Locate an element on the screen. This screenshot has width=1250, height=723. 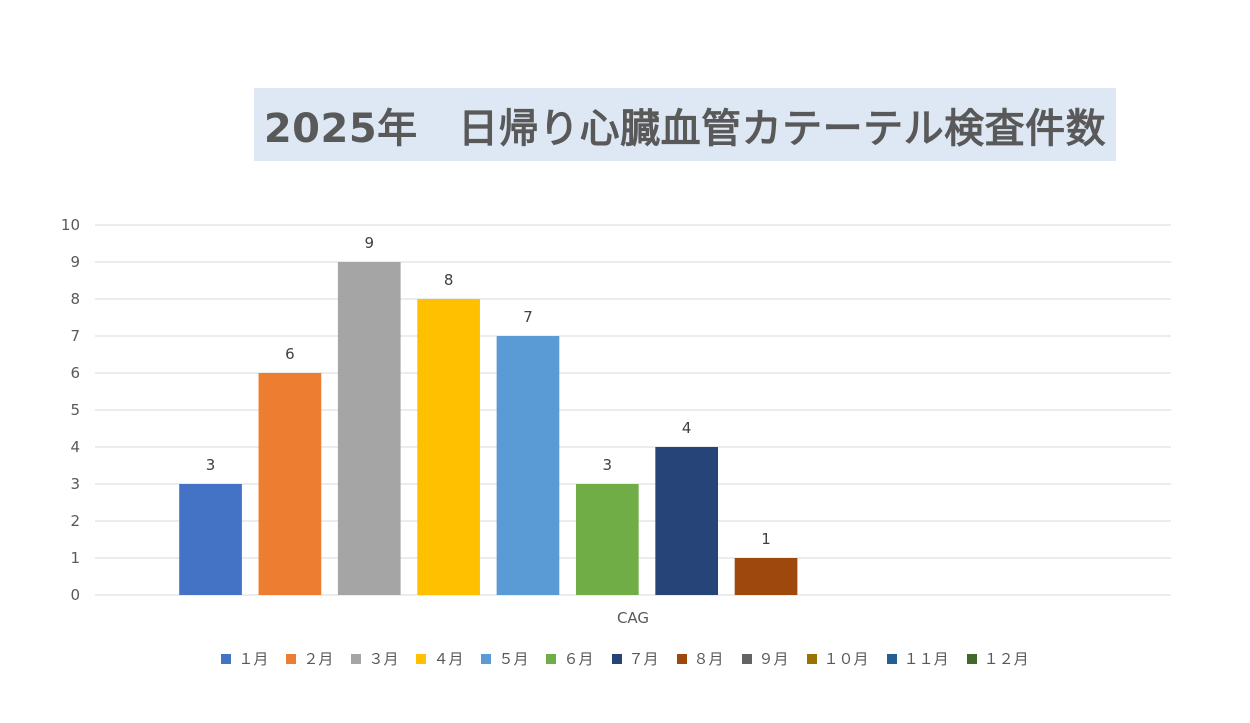
x-axis-category-labels: CAG is located at coordinates (633, 618).